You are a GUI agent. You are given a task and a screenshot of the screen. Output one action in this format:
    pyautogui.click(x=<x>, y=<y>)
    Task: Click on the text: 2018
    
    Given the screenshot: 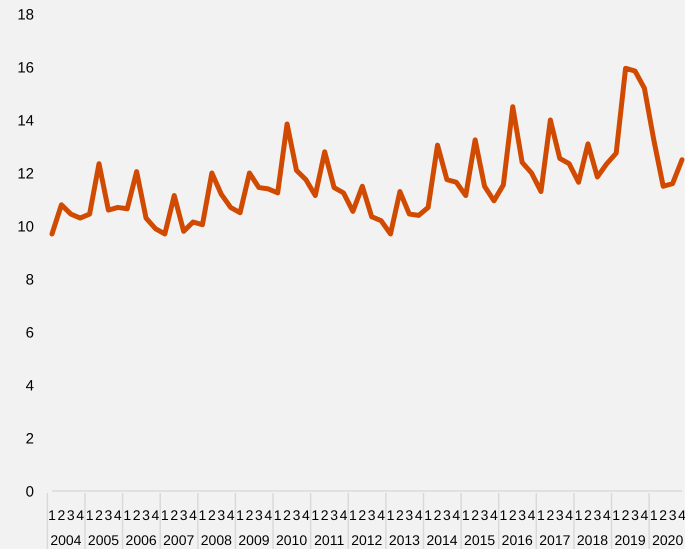 What is the action you would take?
    pyautogui.click(x=592, y=540)
    